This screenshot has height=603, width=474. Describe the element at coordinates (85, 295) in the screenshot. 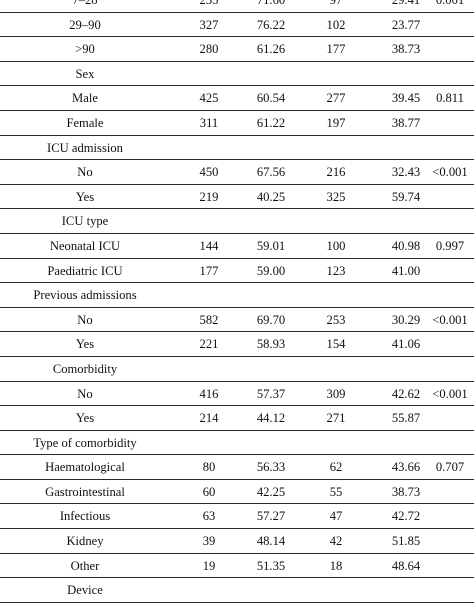

I see `section-label: Previous admissions` at that location.